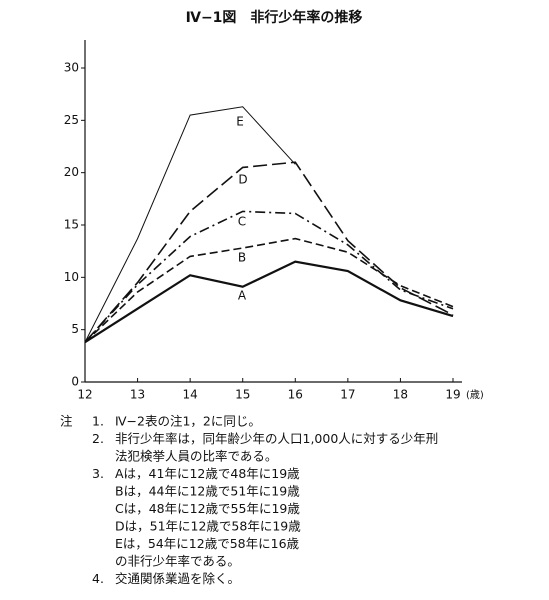 The image size is (549, 600). What do you see at coordinates (75, 382) in the screenshot?
I see `y-tick-label: 0` at bounding box center [75, 382].